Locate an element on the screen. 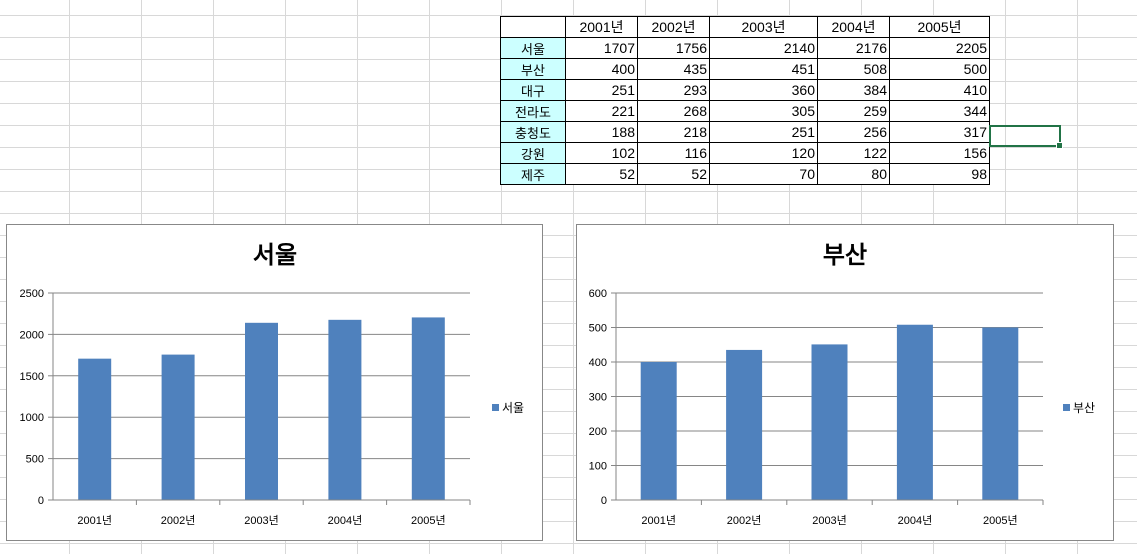 This screenshot has width=1137, height=554. row-header-cell: 전라도 is located at coordinates (533, 111).